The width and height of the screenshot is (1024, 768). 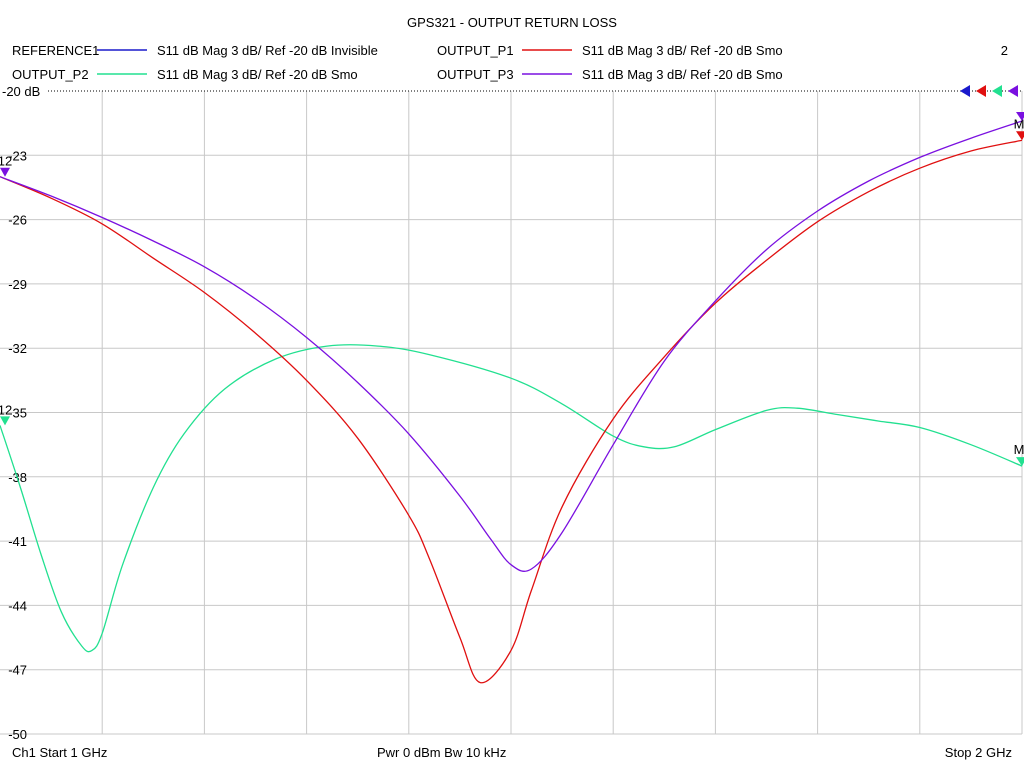 What do you see at coordinates (978, 752) in the screenshot?
I see `footer-stop: Stop 2 GHz` at bounding box center [978, 752].